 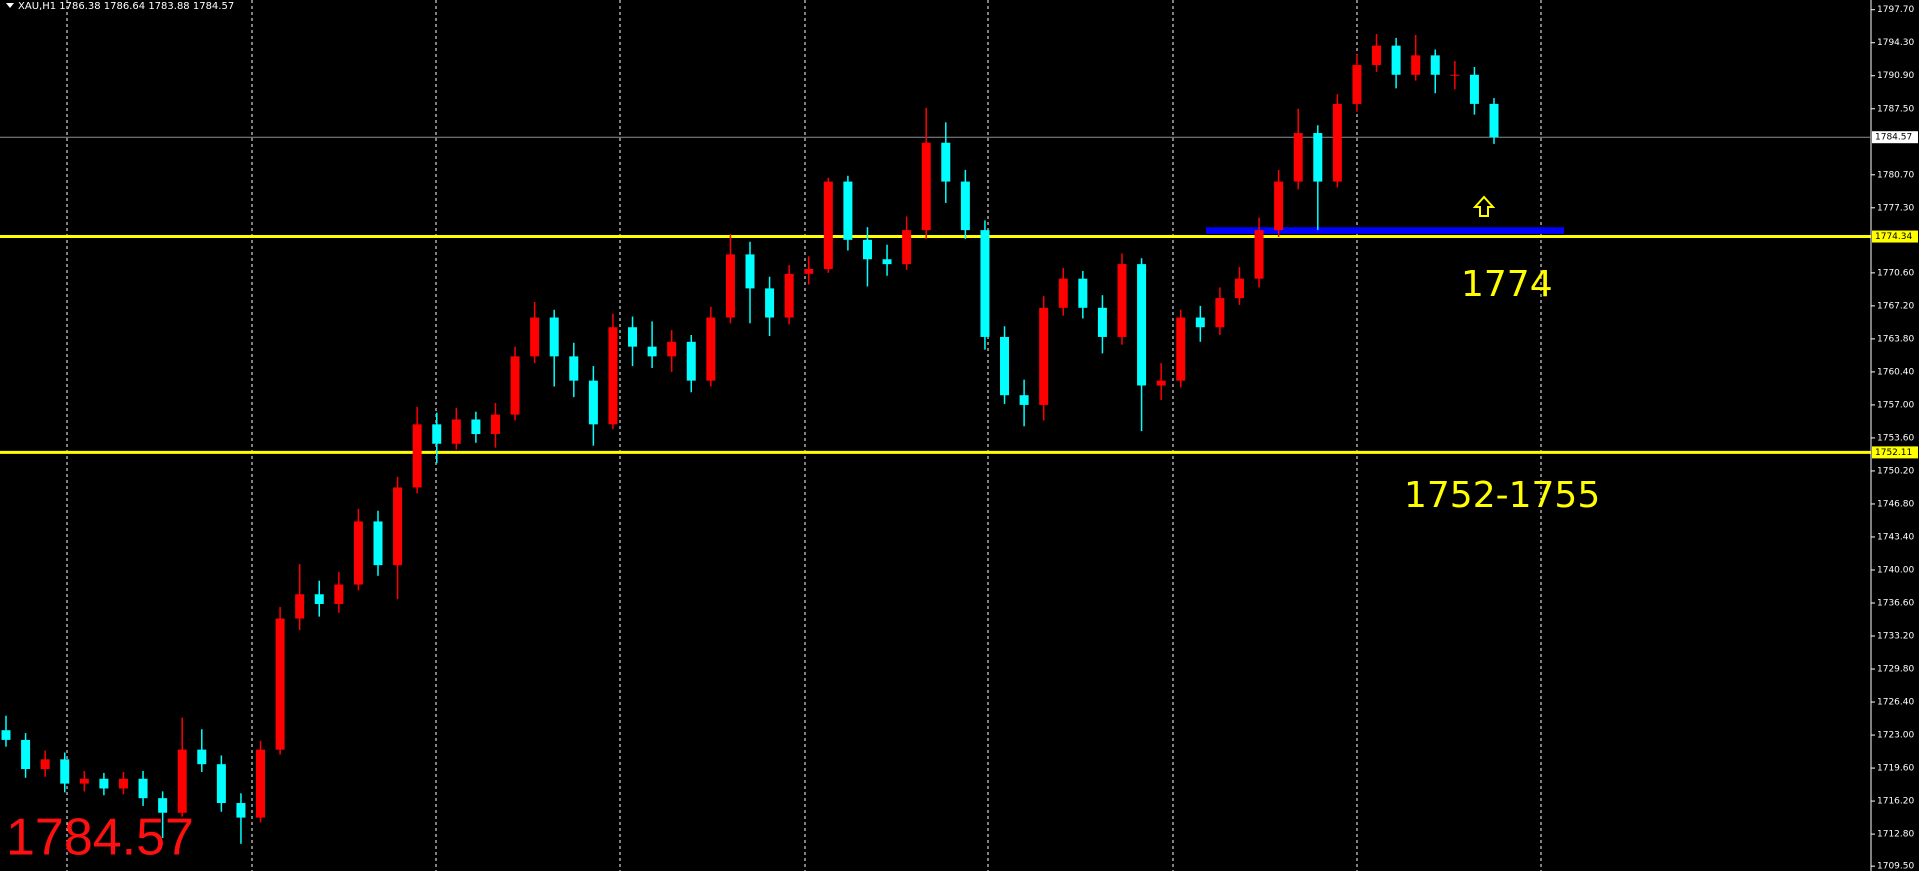 I want to click on arrow-up, so click(x=1484, y=206).